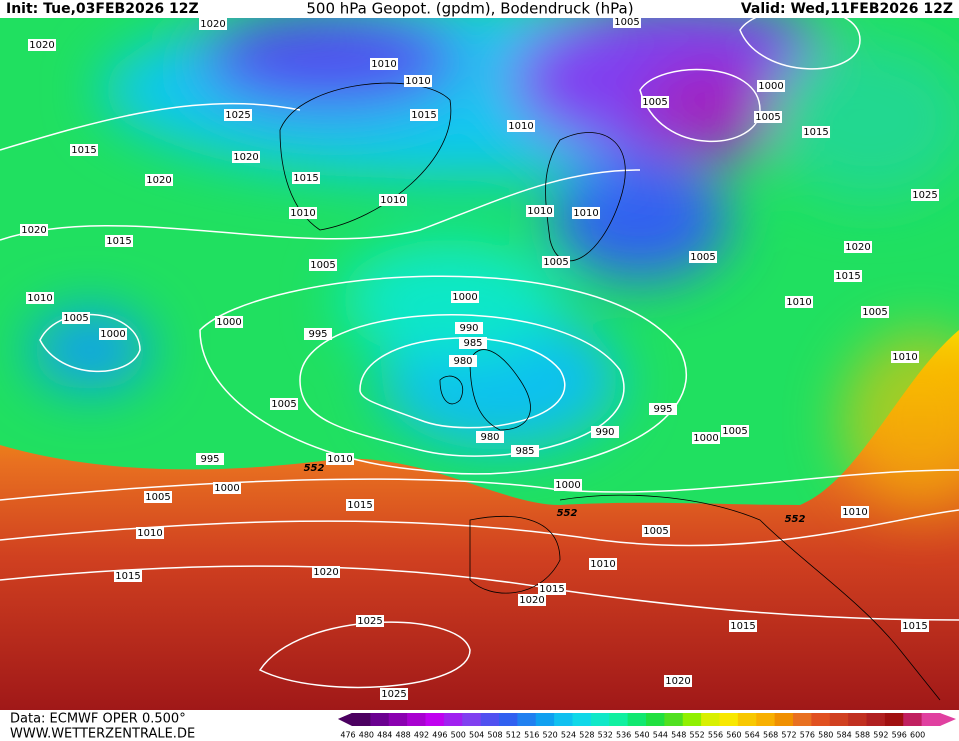  Describe the element at coordinates (641, 735) in the screenshot. I see `colorbar-label: 540` at that location.